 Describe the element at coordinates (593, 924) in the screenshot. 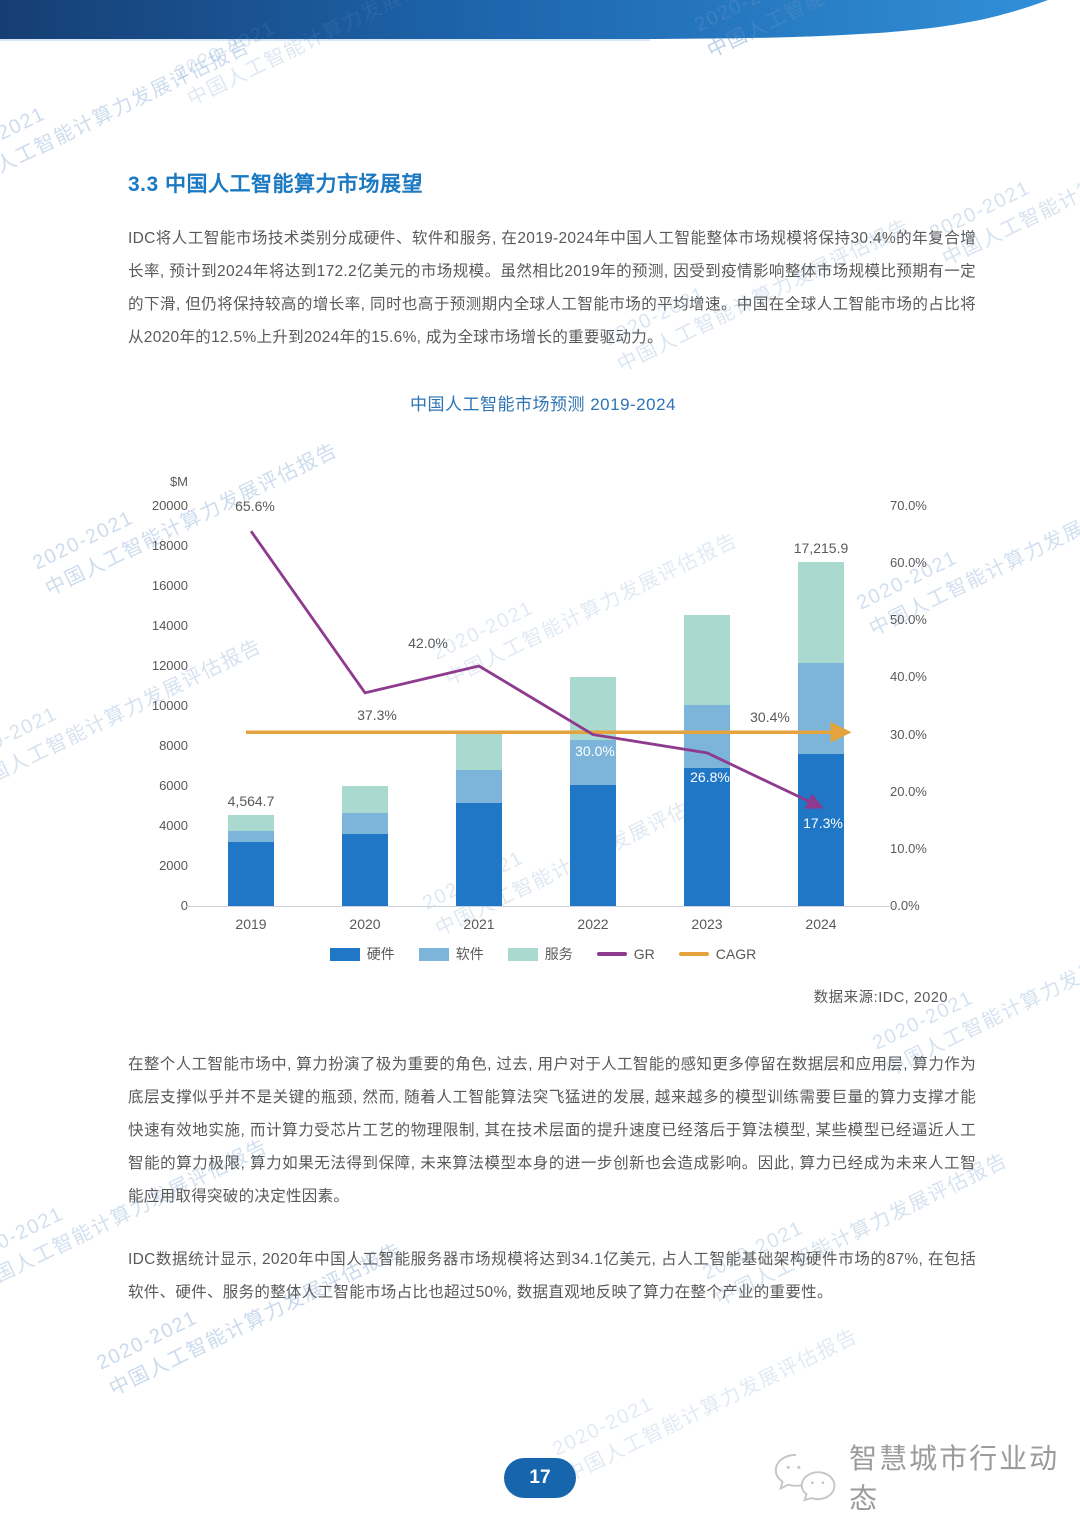

I see `x-axis-label: 2022` at that location.